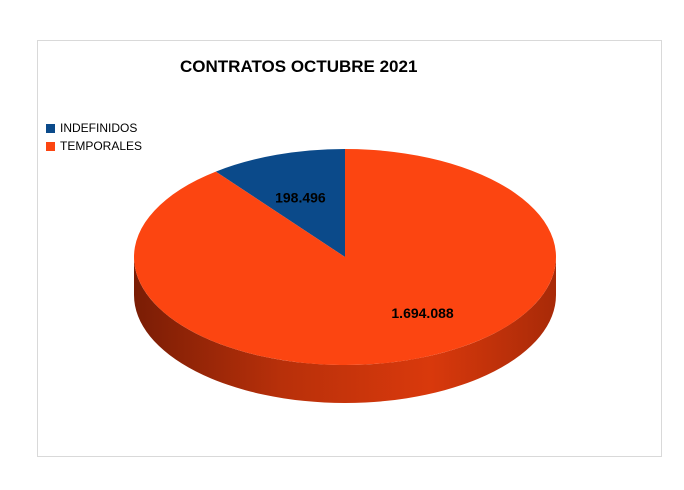 Image resolution: width=684 pixels, height=490 pixels. I want to click on legend-label-indefinidos: INDEFINIDOS, so click(99, 128).